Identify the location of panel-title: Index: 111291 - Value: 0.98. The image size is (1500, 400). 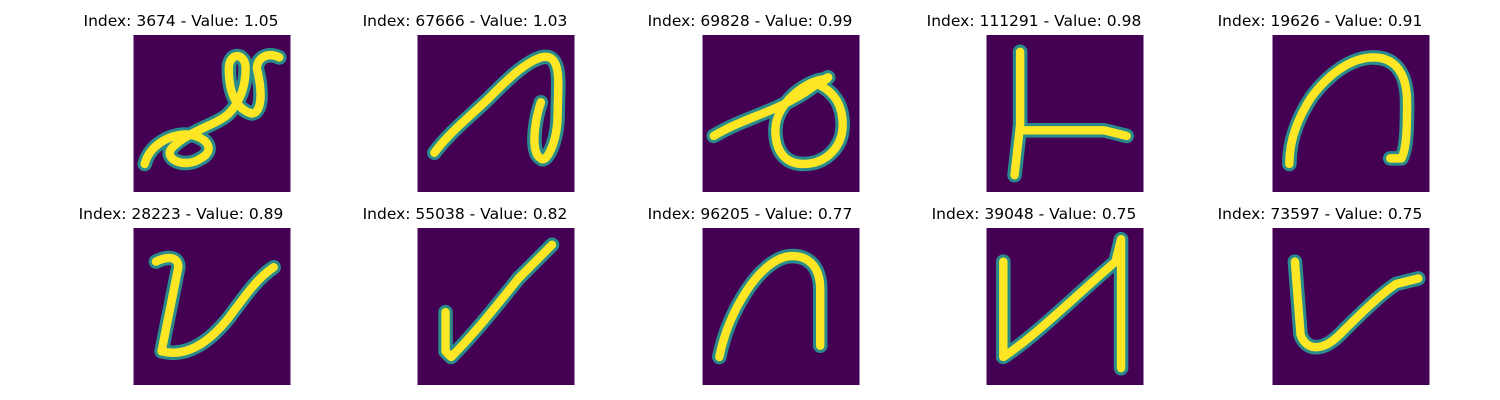
(1034, 21).